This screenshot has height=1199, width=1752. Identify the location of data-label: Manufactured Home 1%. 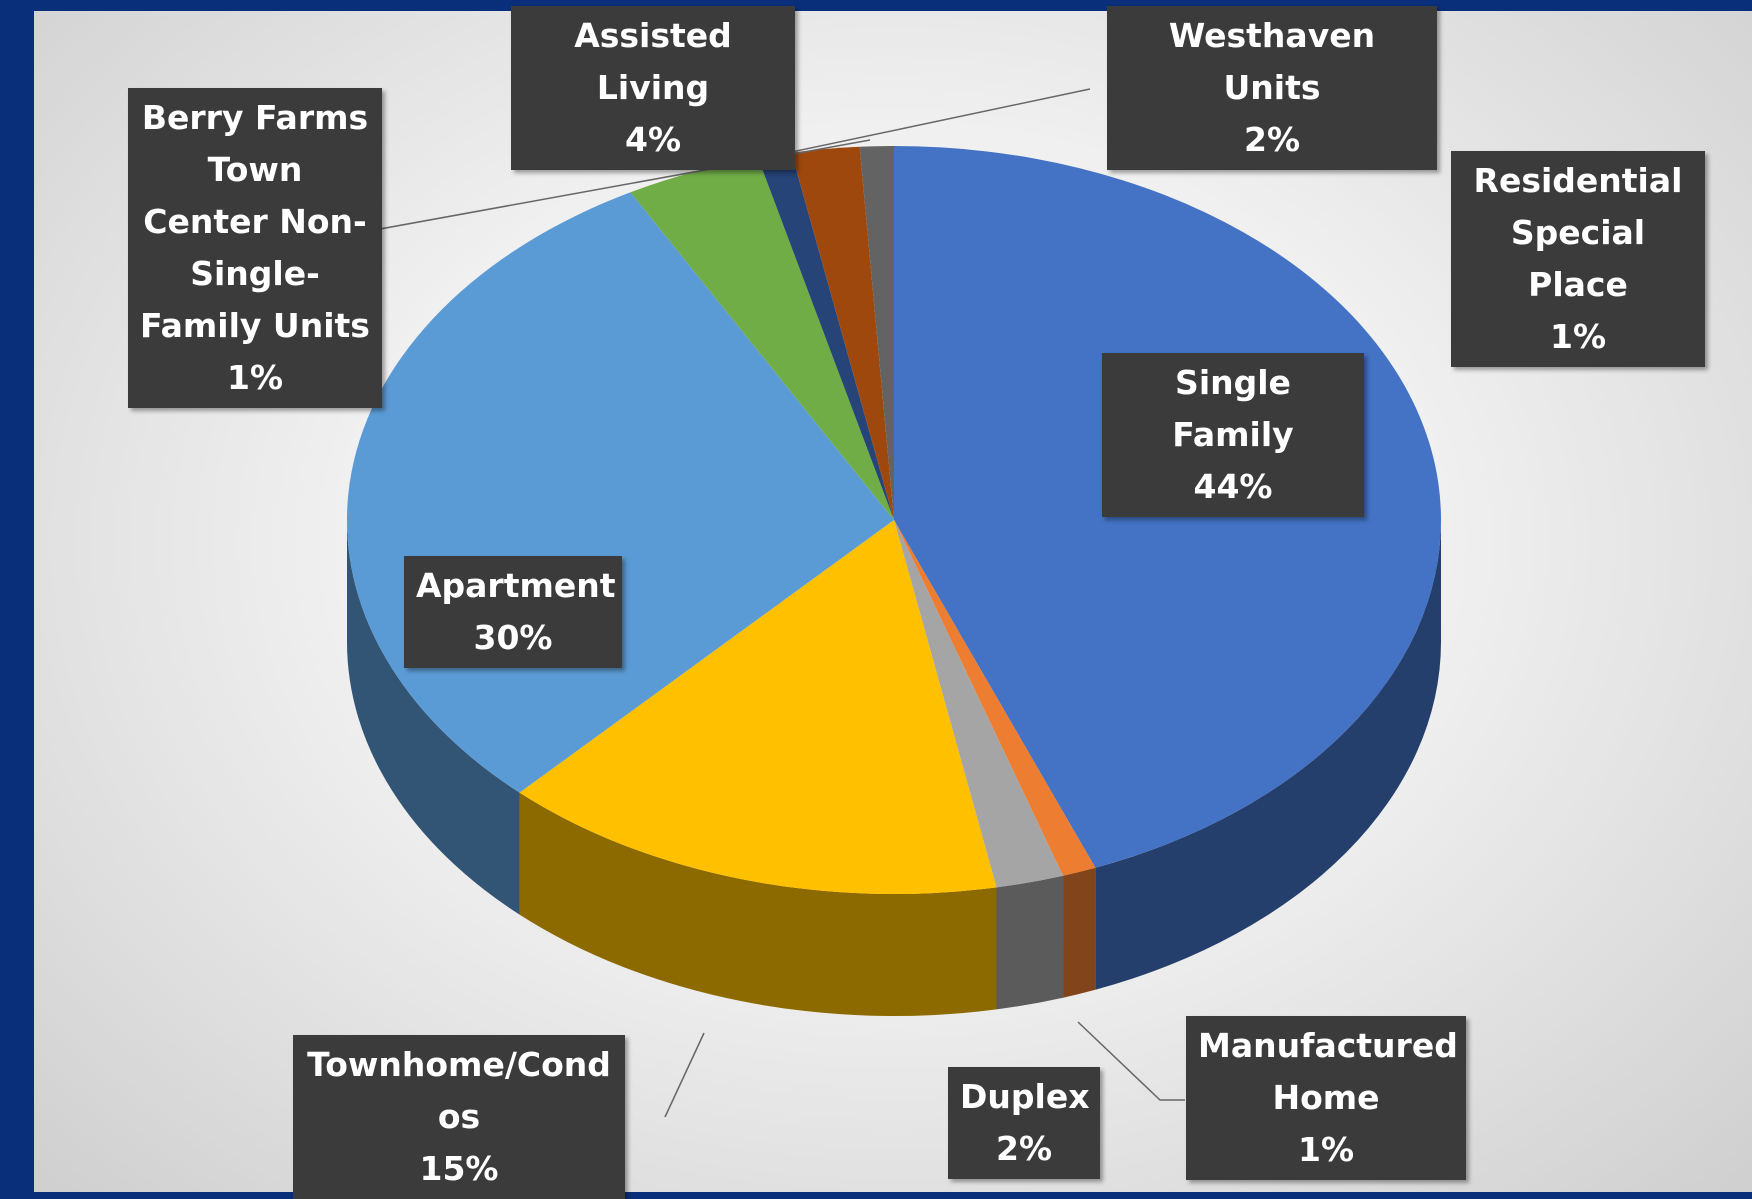
(1326, 1098).